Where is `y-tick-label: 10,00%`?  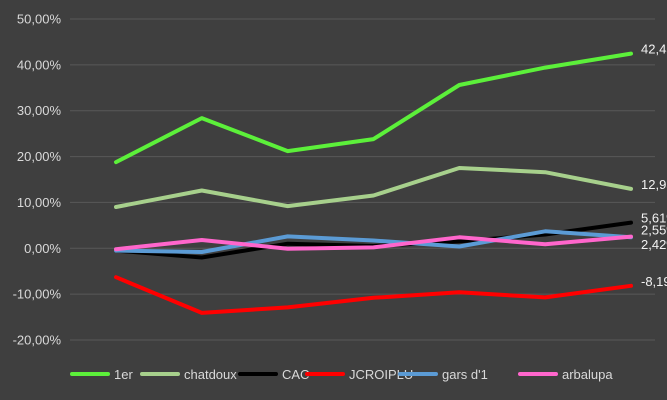 y-tick-label: 10,00% is located at coordinates (39, 202).